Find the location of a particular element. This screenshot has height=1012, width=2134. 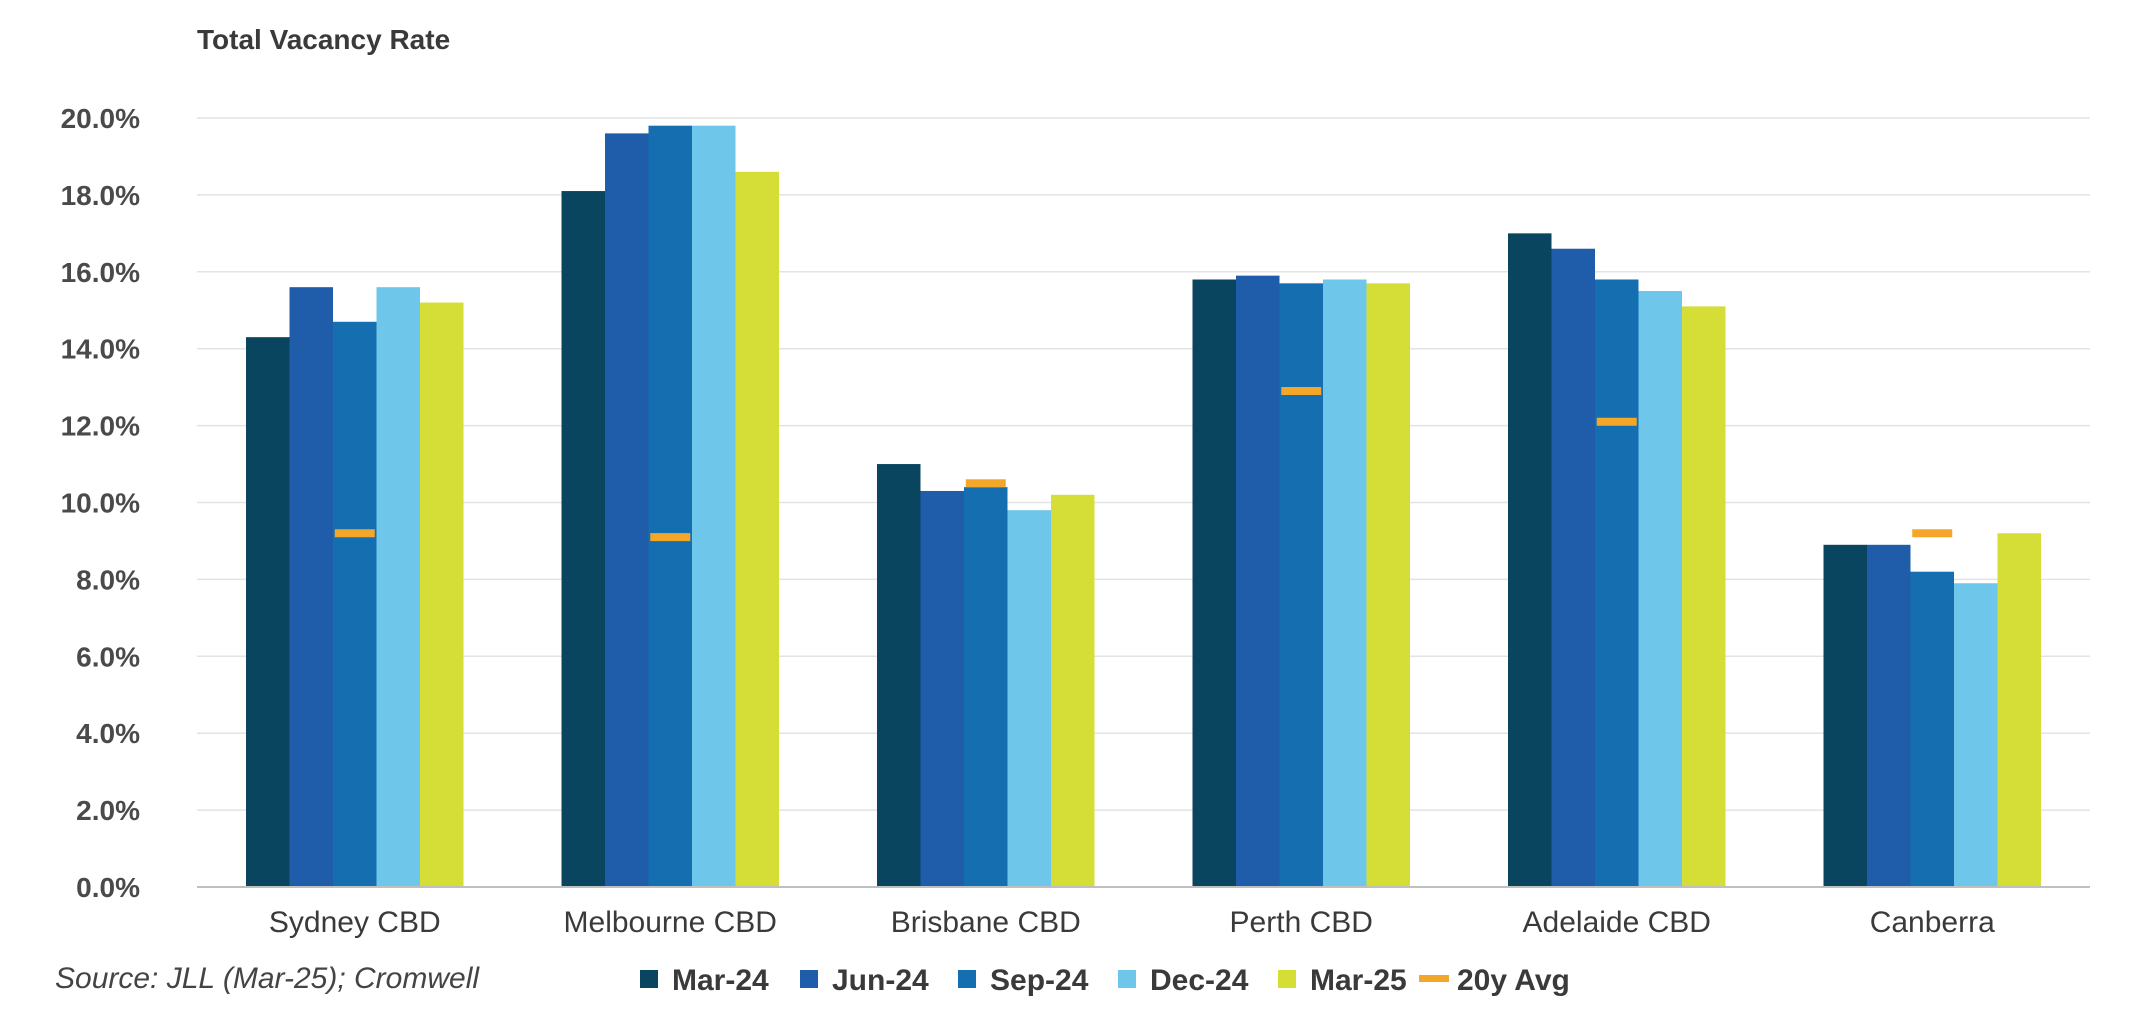

y-tick-label: 20.0% is located at coordinates (100, 118).